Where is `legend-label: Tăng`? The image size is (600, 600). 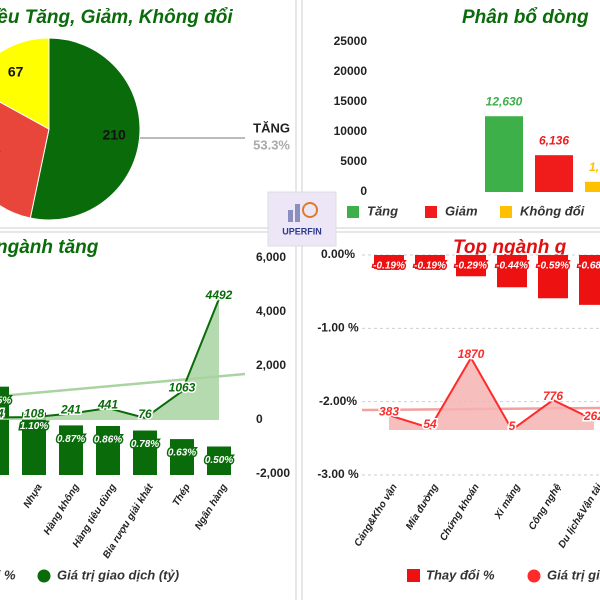
legend-label: Tăng is located at coordinates (382, 210).